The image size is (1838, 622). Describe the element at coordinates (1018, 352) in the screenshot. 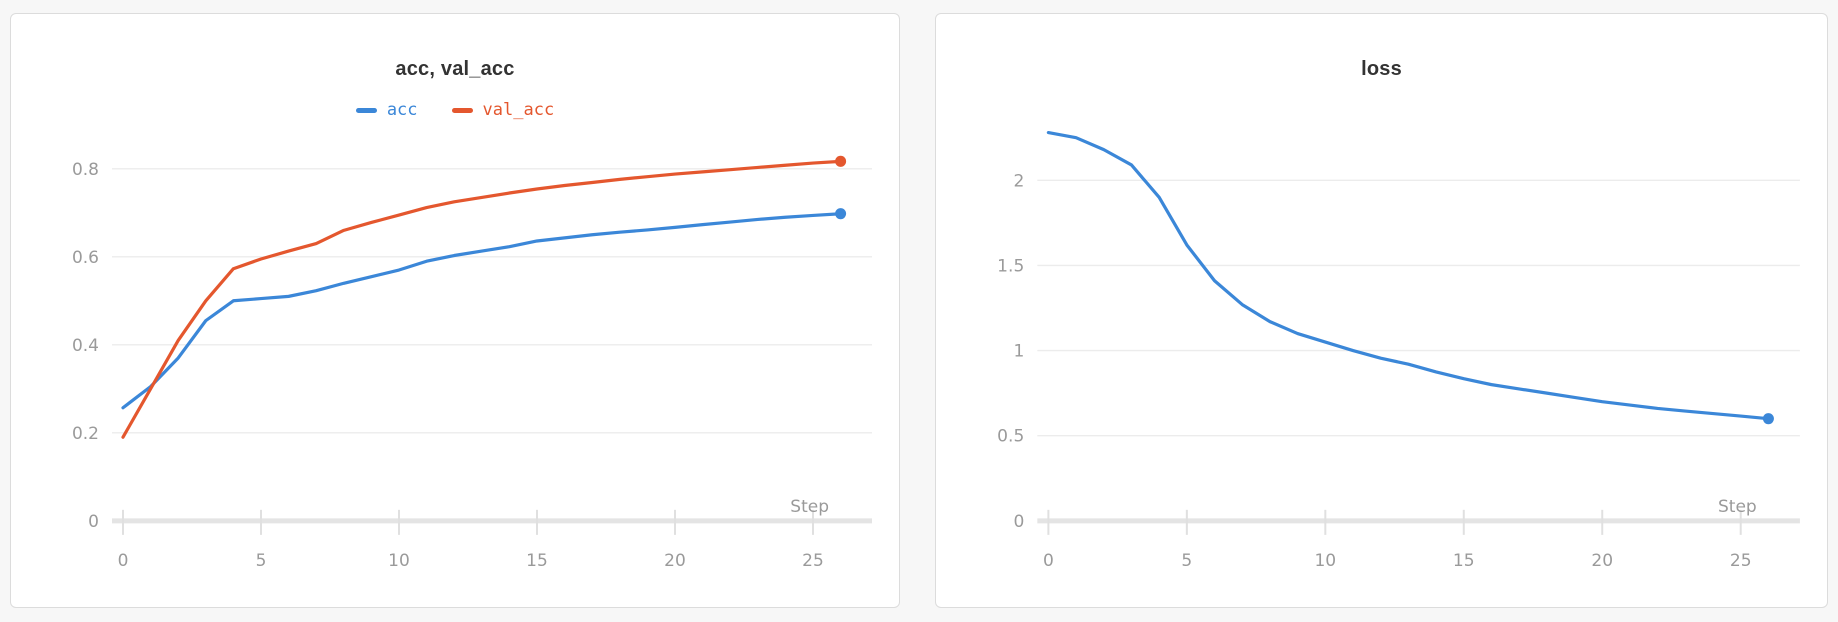

I see `y-tick-label: 1` at that location.